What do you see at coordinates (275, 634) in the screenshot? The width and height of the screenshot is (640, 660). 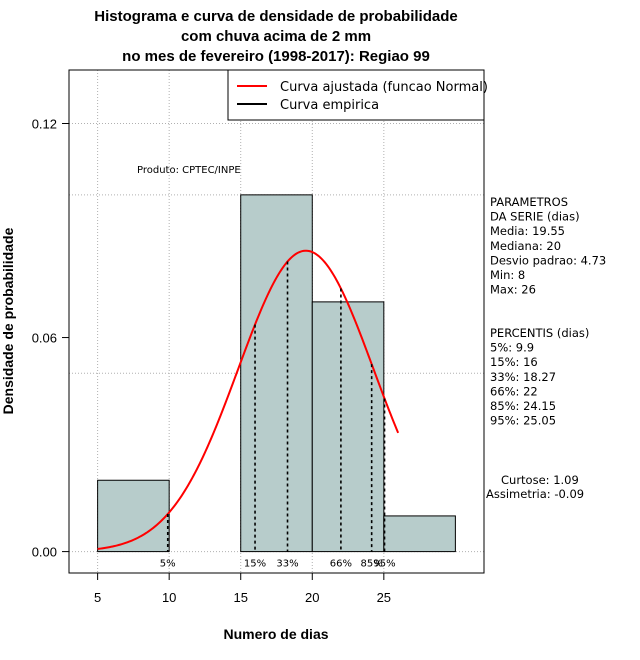 I see `x-axis-title: Numero de dias` at bounding box center [275, 634].